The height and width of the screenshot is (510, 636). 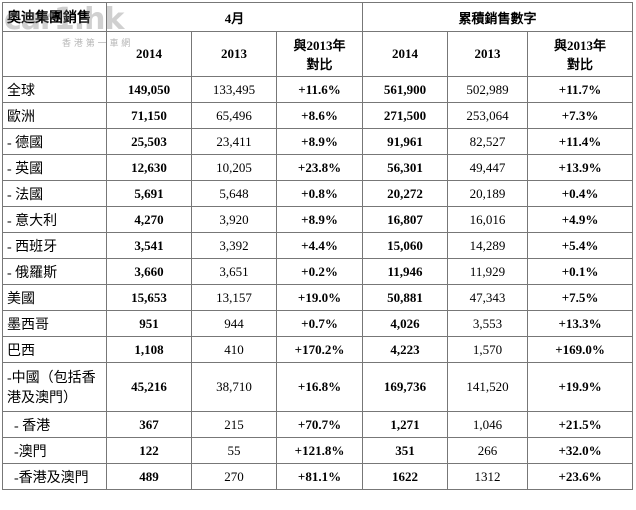 I want to click on cell: 23,411, so click(x=234, y=141).